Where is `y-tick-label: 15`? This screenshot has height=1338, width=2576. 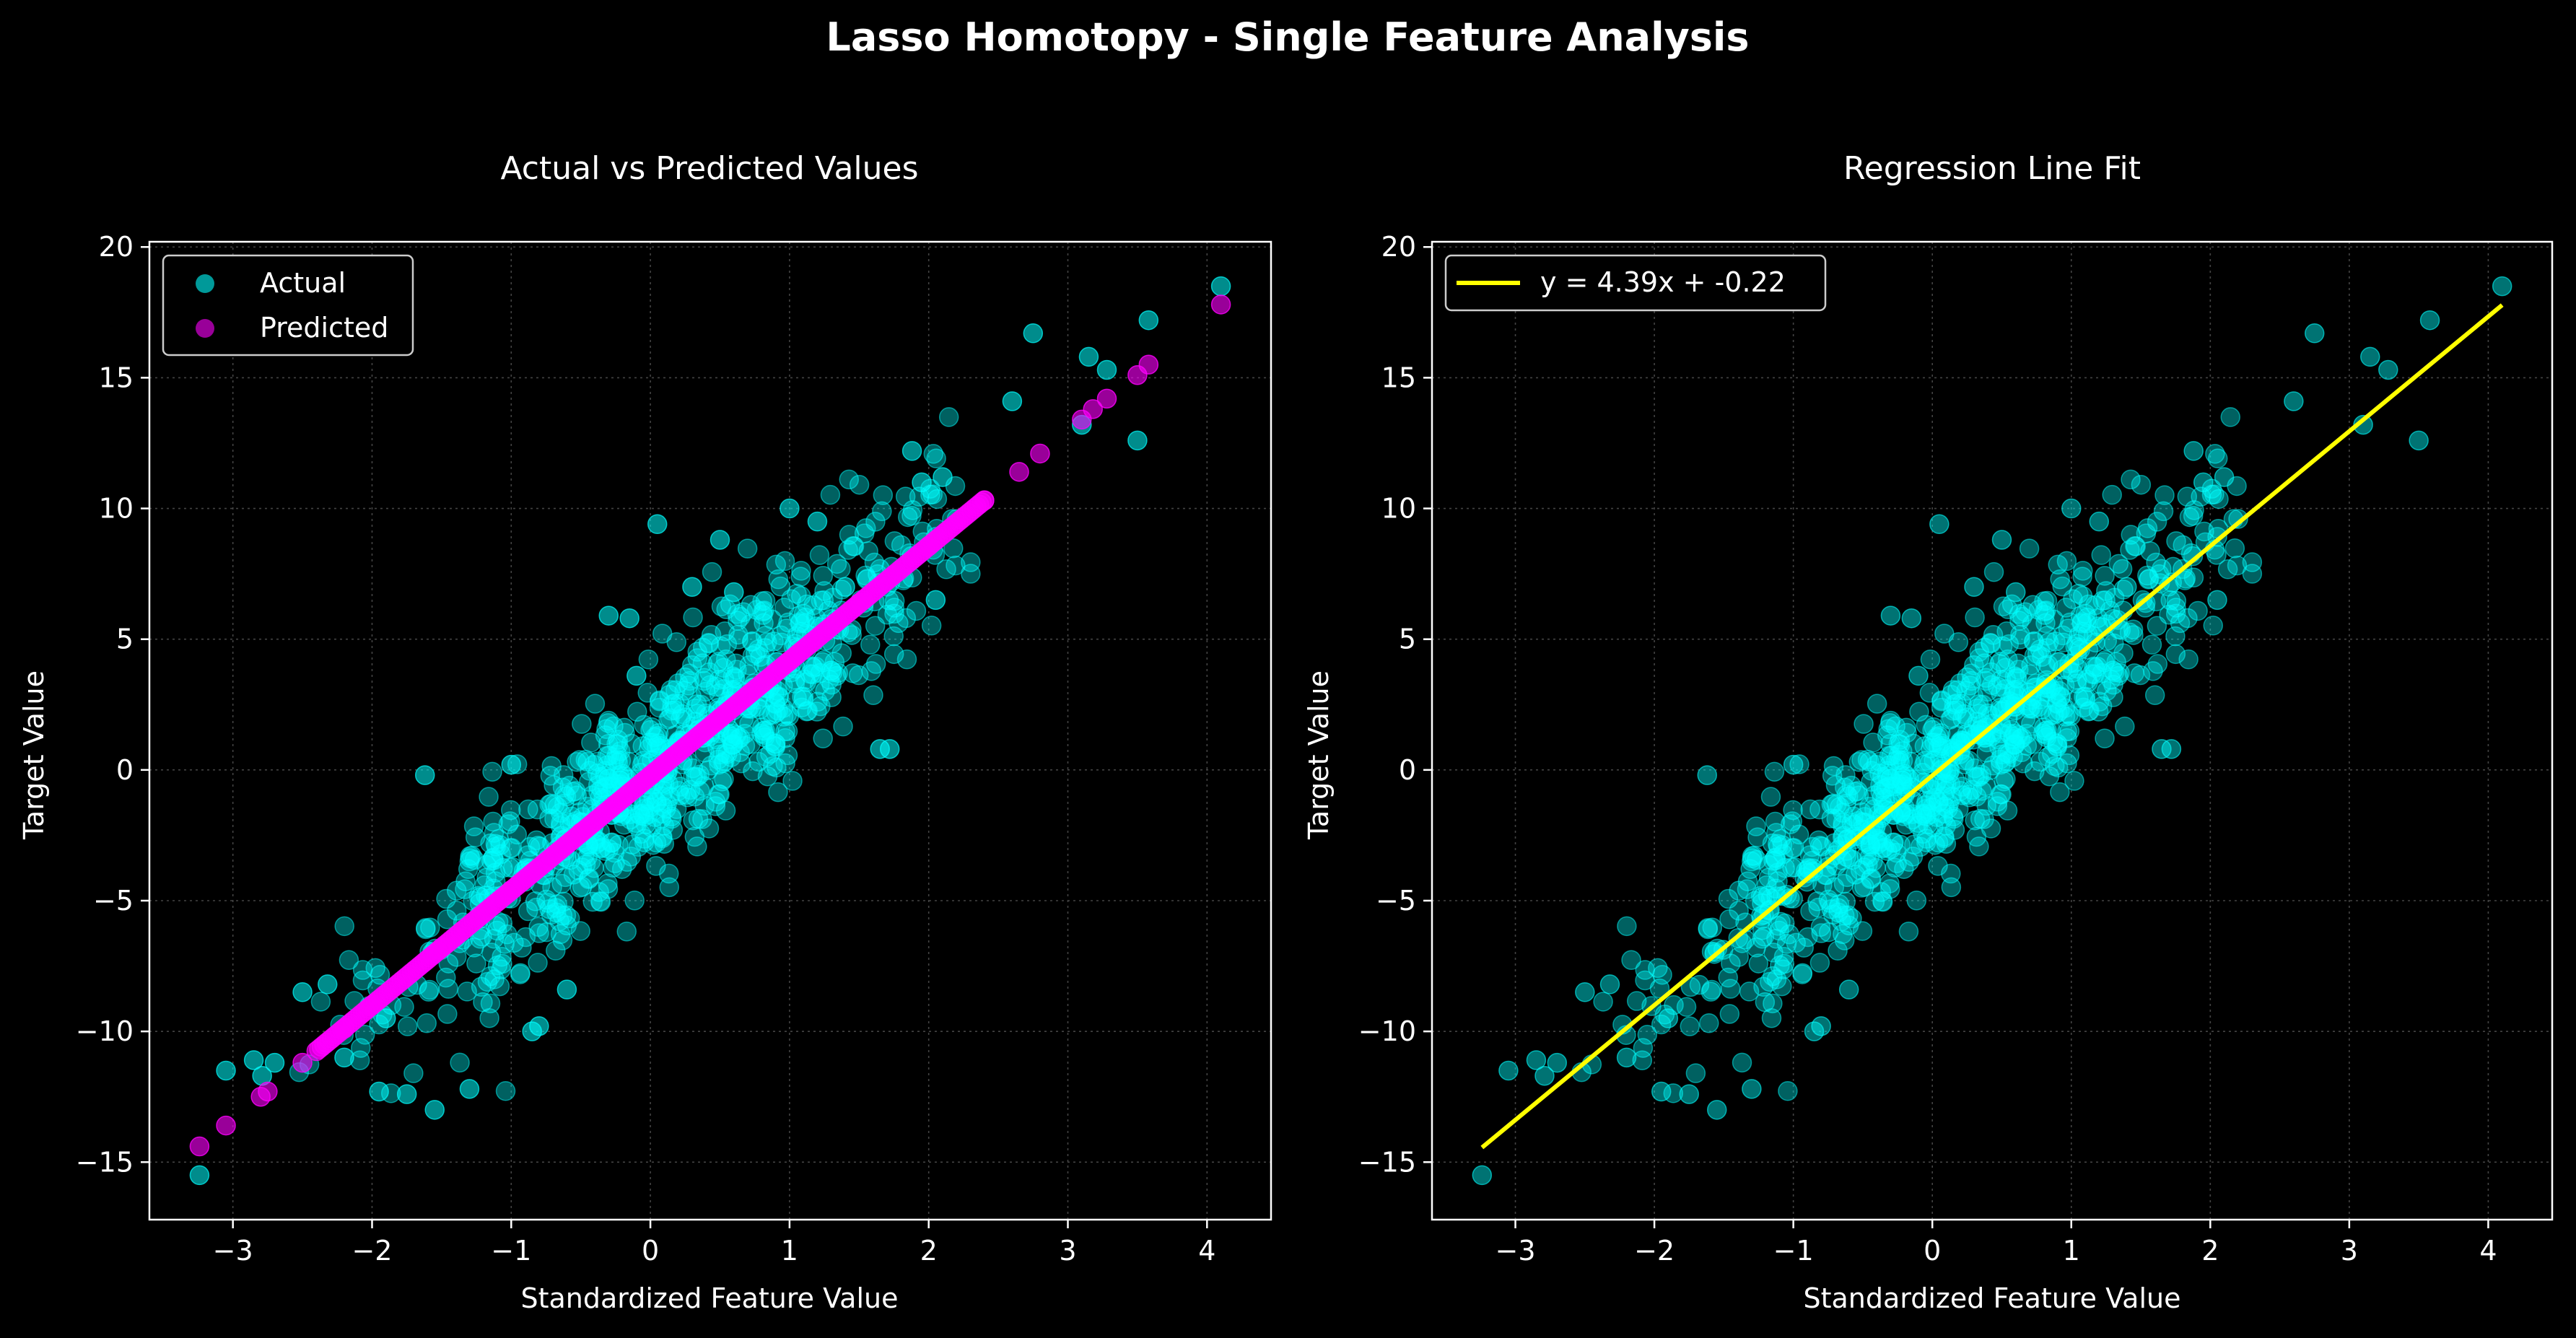
y-tick-label: 15 is located at coordinates (116, 377).